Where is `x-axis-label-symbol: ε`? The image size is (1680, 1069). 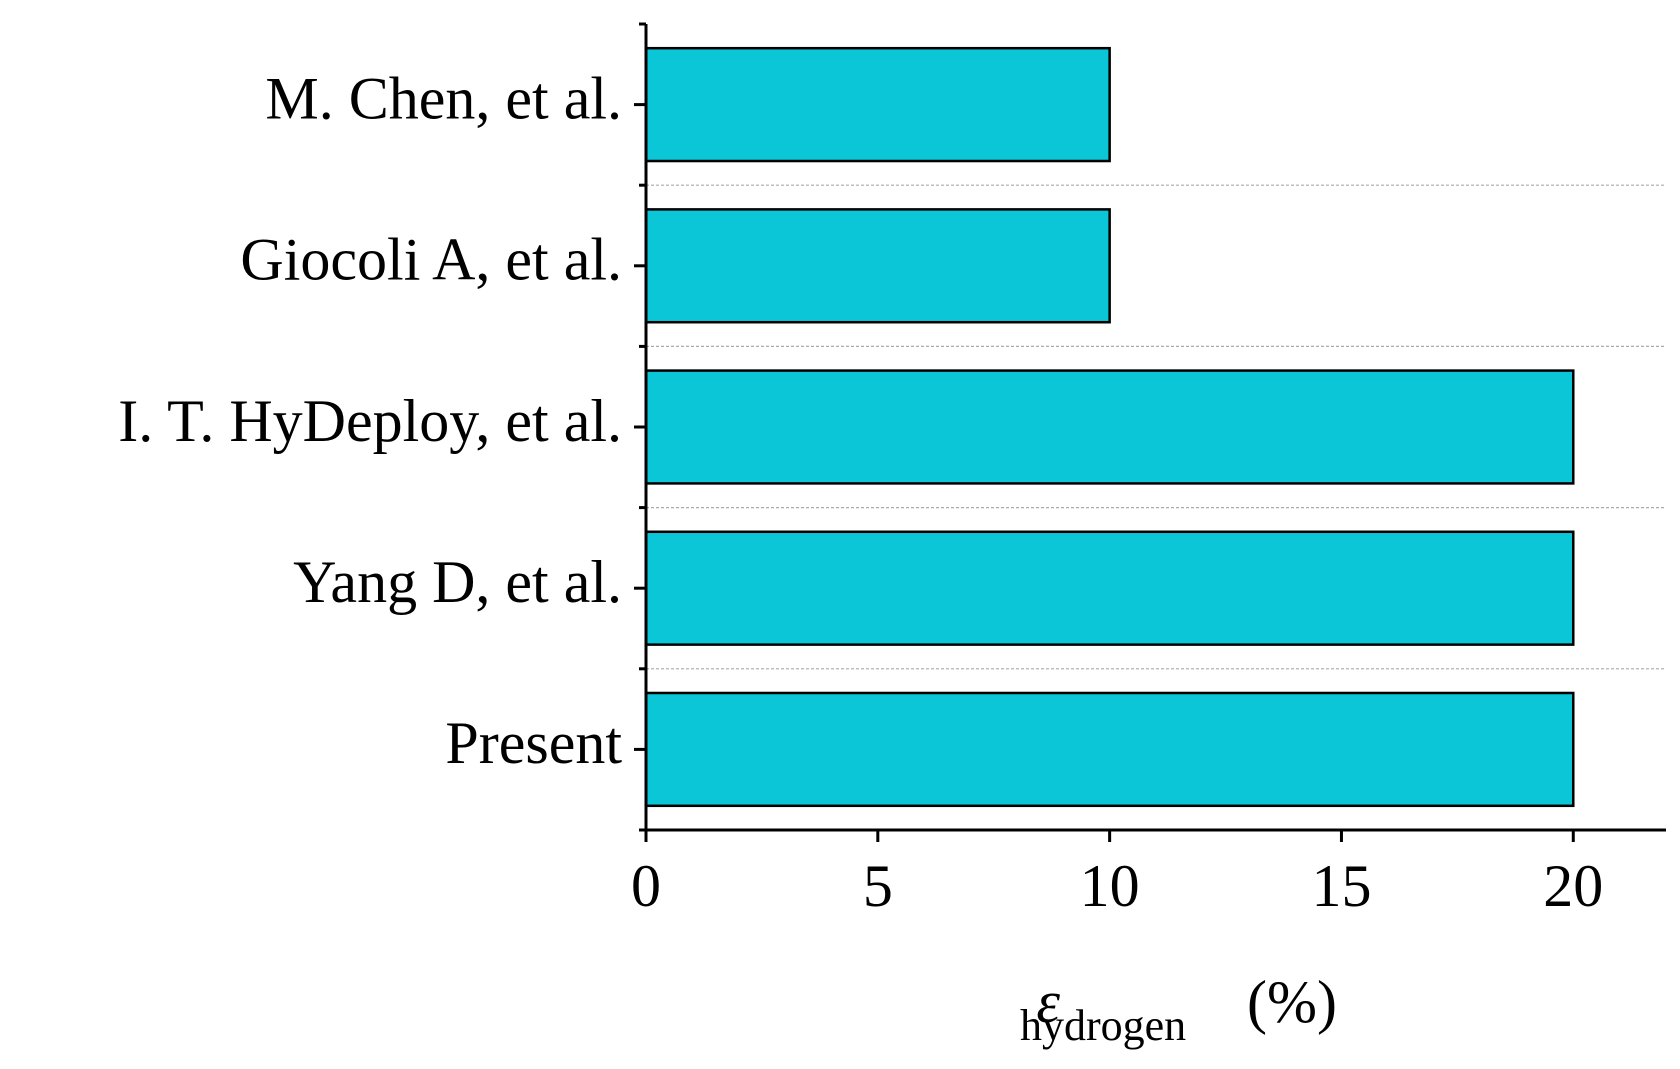
x-axis-label-symbol: ε is located at coordinates (1048, 1002).